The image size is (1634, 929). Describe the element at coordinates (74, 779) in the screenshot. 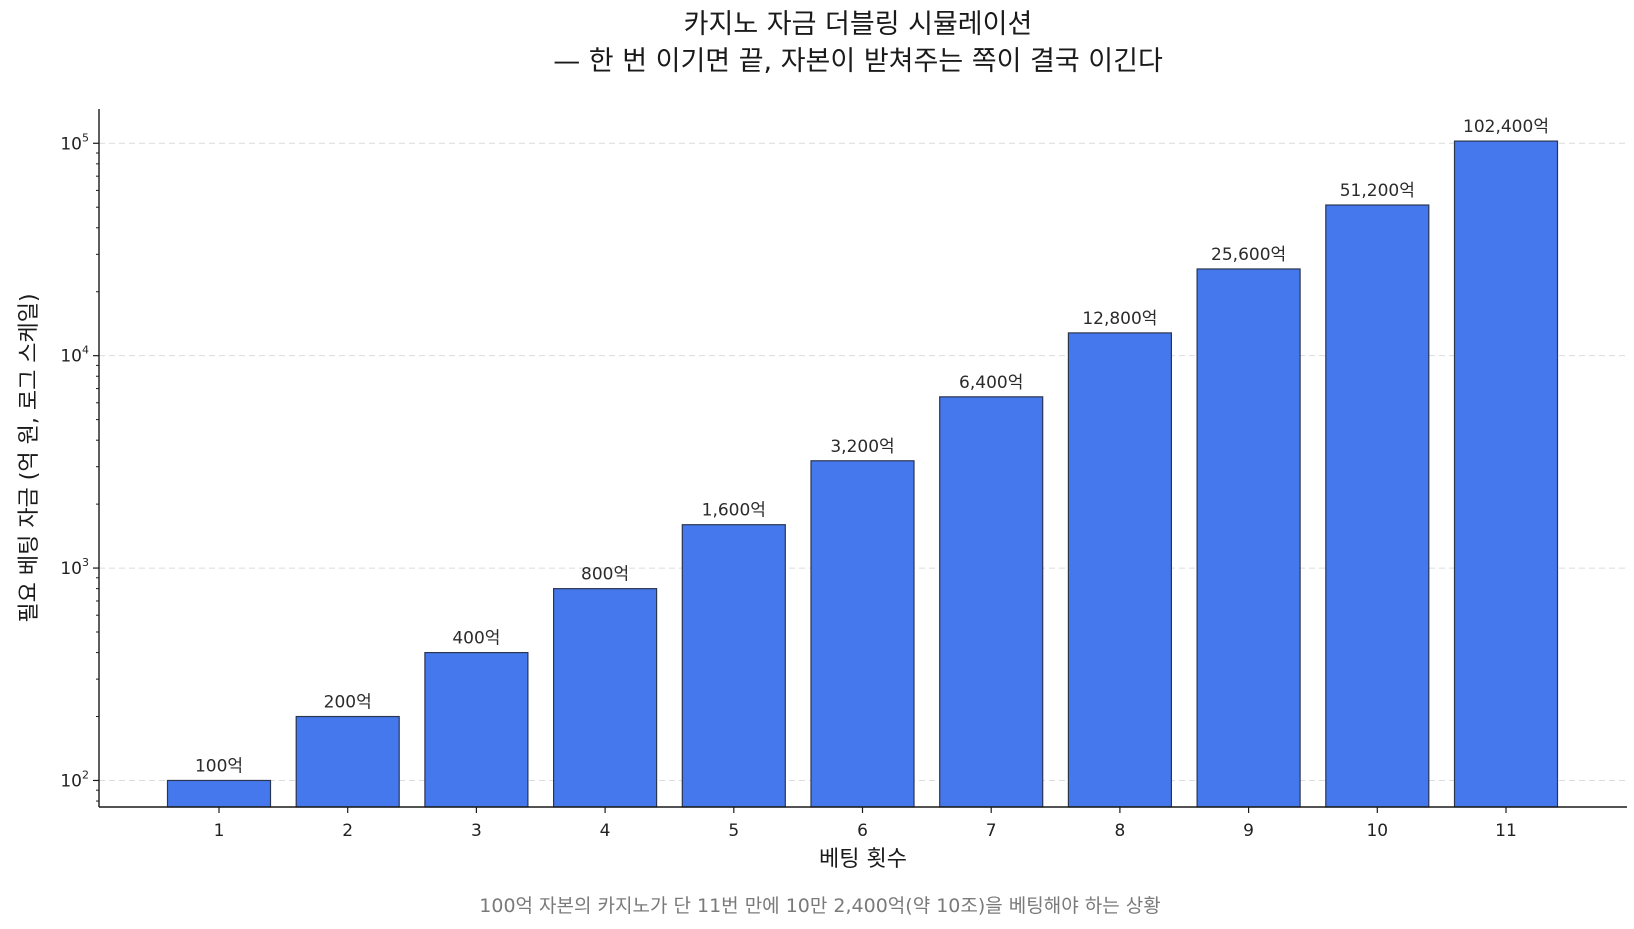

I see `y-tick-label: 10²` at that location.